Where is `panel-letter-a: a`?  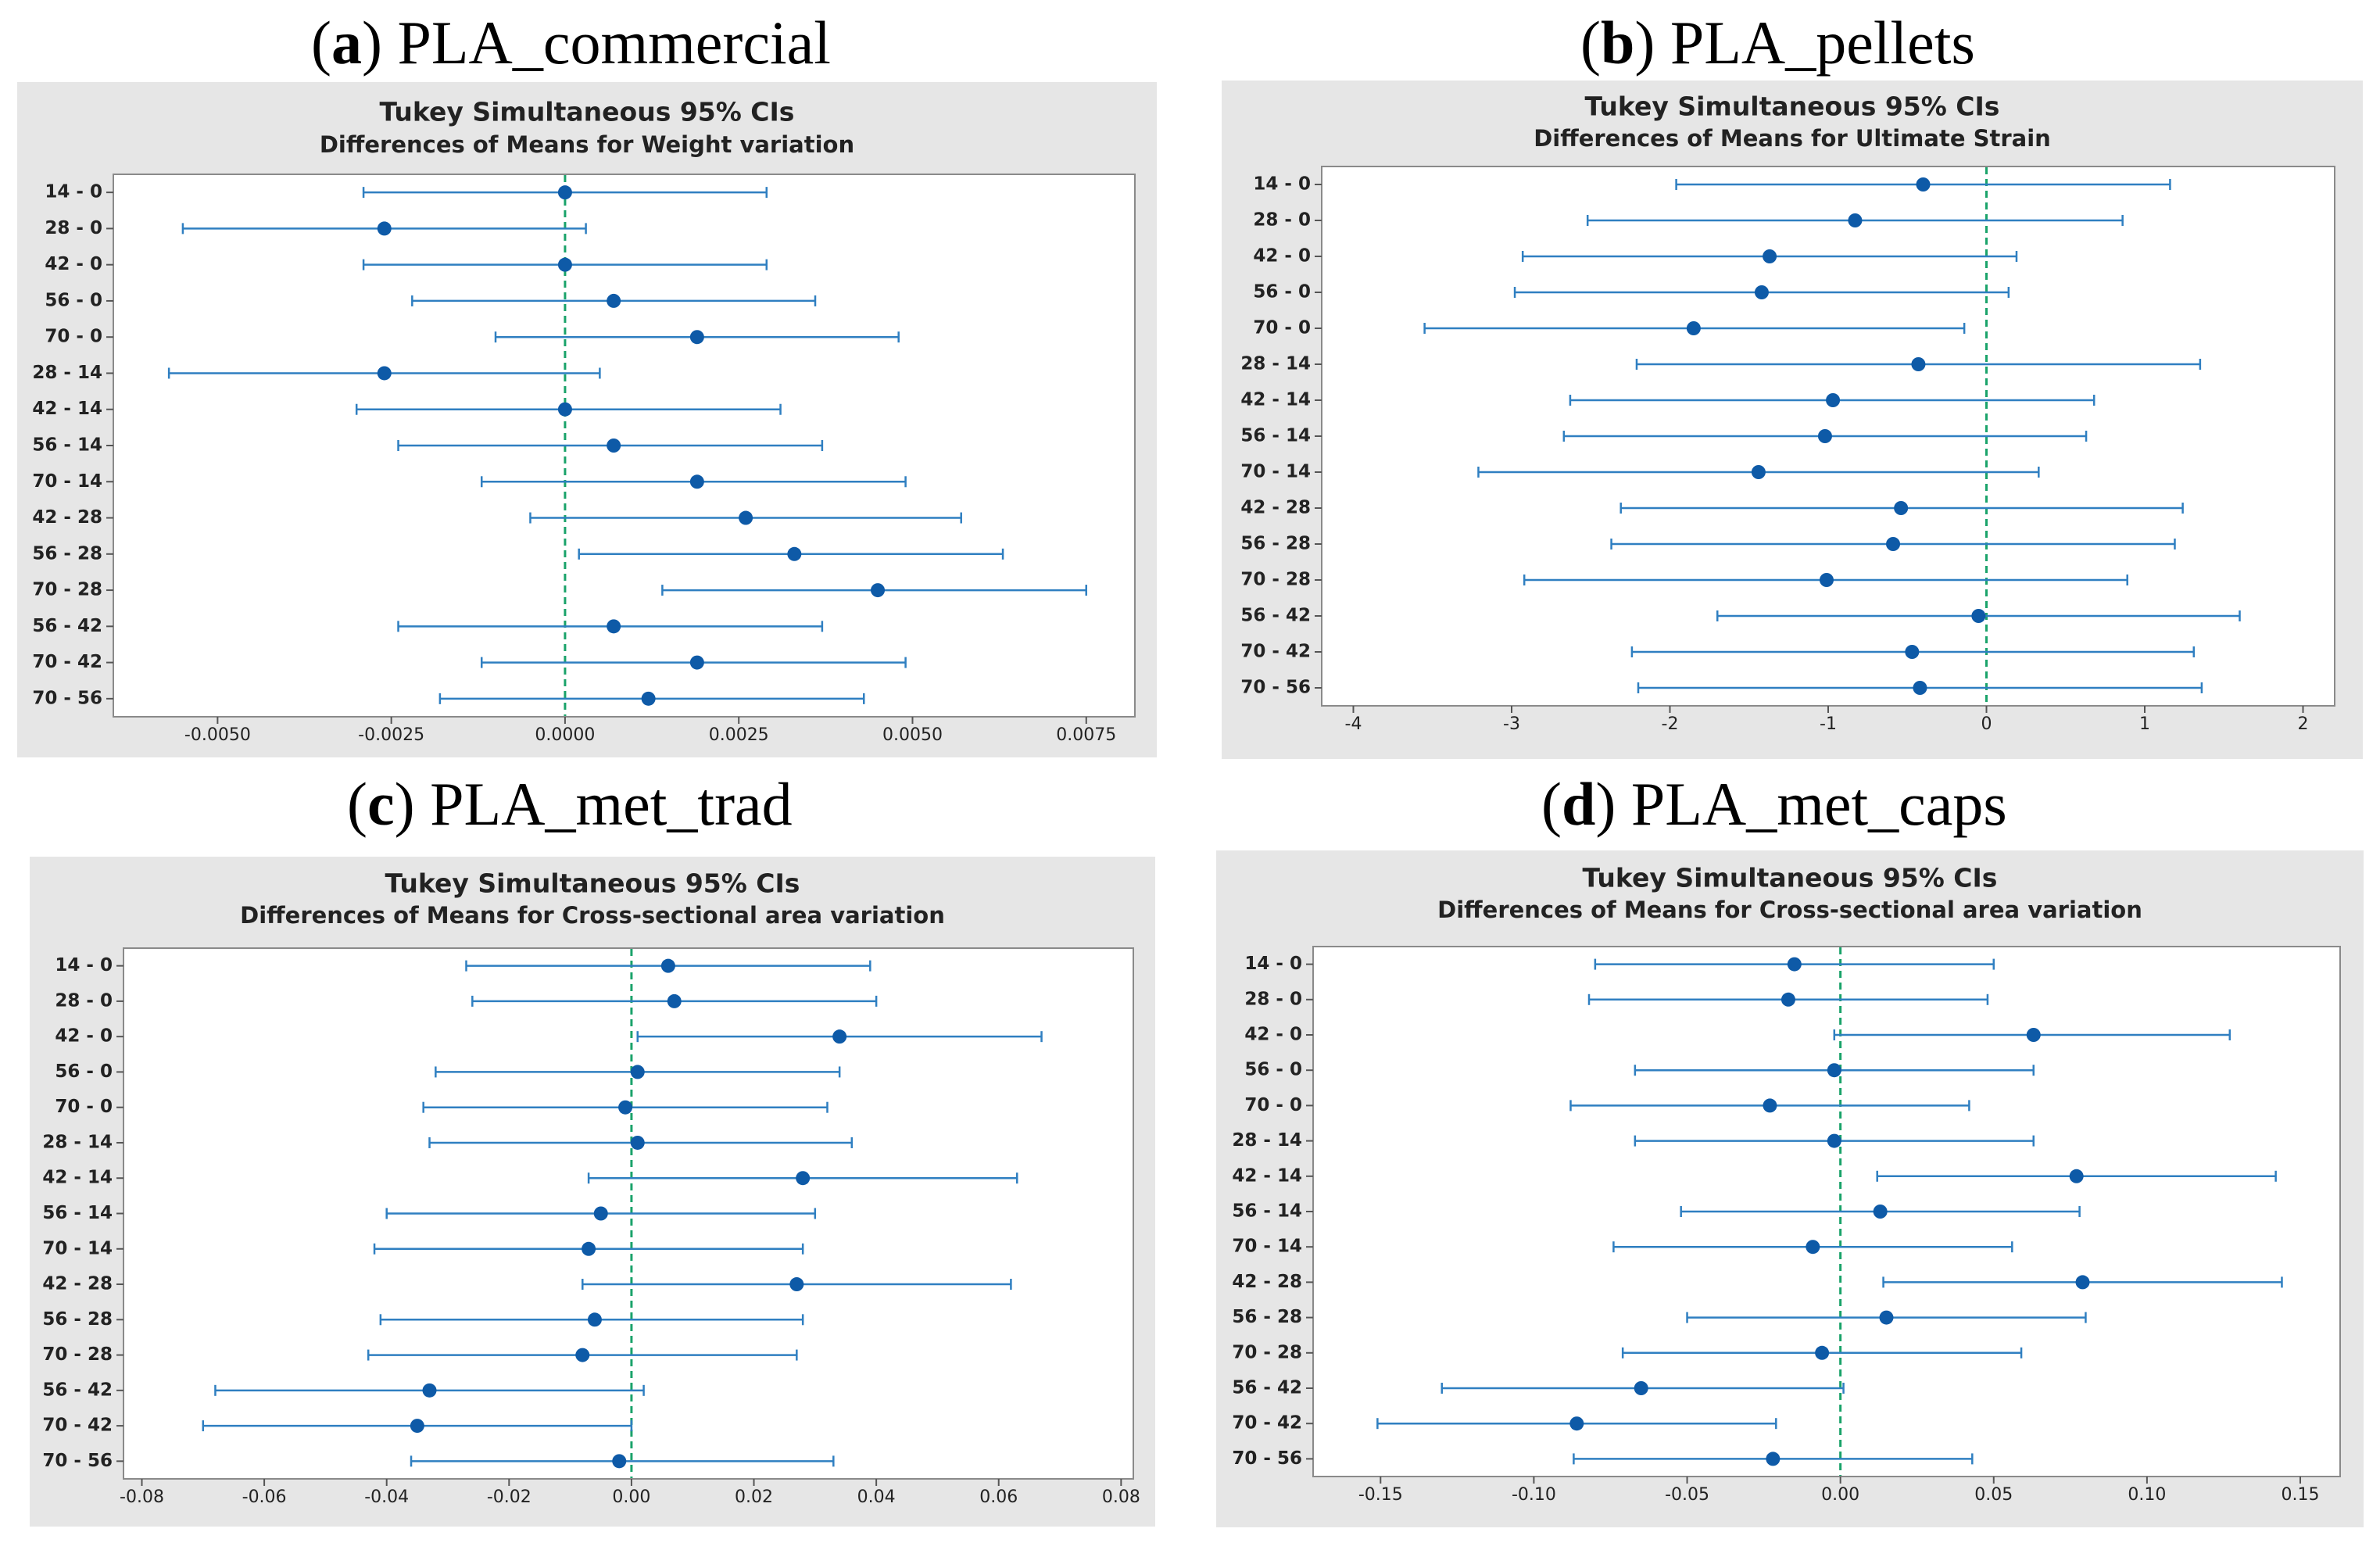
panel-letter-a: a is located at coordinates (346, 43).